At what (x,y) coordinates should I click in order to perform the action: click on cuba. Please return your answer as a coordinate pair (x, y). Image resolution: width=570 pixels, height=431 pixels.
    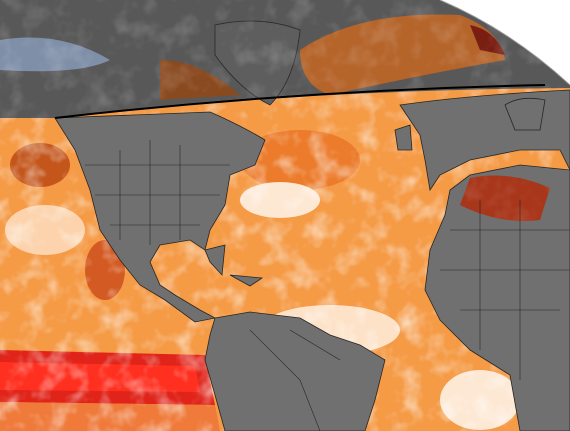
    Looking at the image, I should click on (246, 280).